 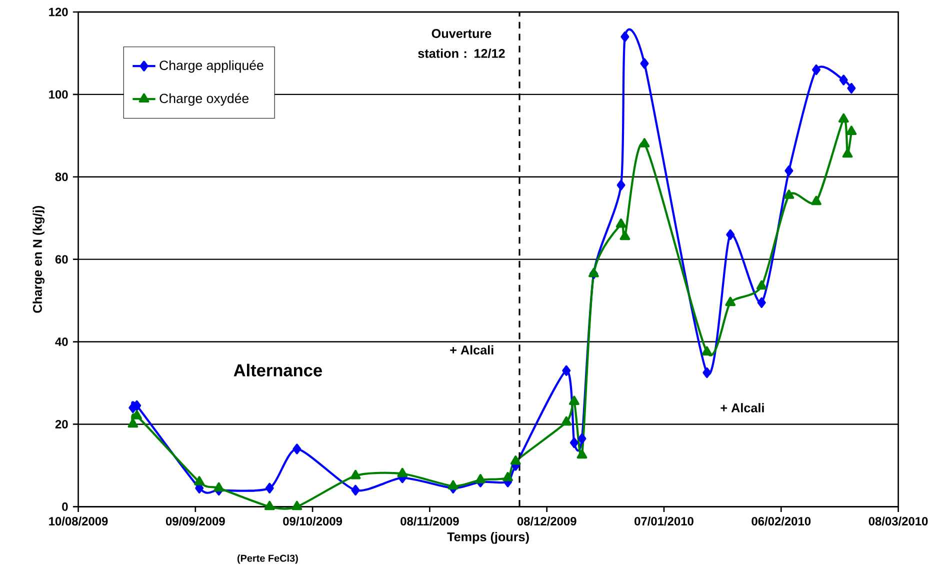 What do you see at coordinates (267, 559) in the screenshot?
I see `text: (Perte FeCl3)` at bounding box center [267, 559].